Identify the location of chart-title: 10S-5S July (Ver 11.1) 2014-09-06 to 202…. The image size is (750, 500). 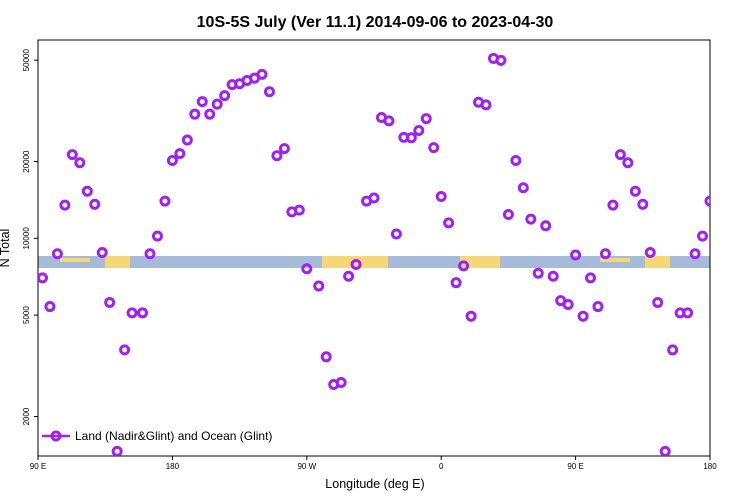
(375, 22).